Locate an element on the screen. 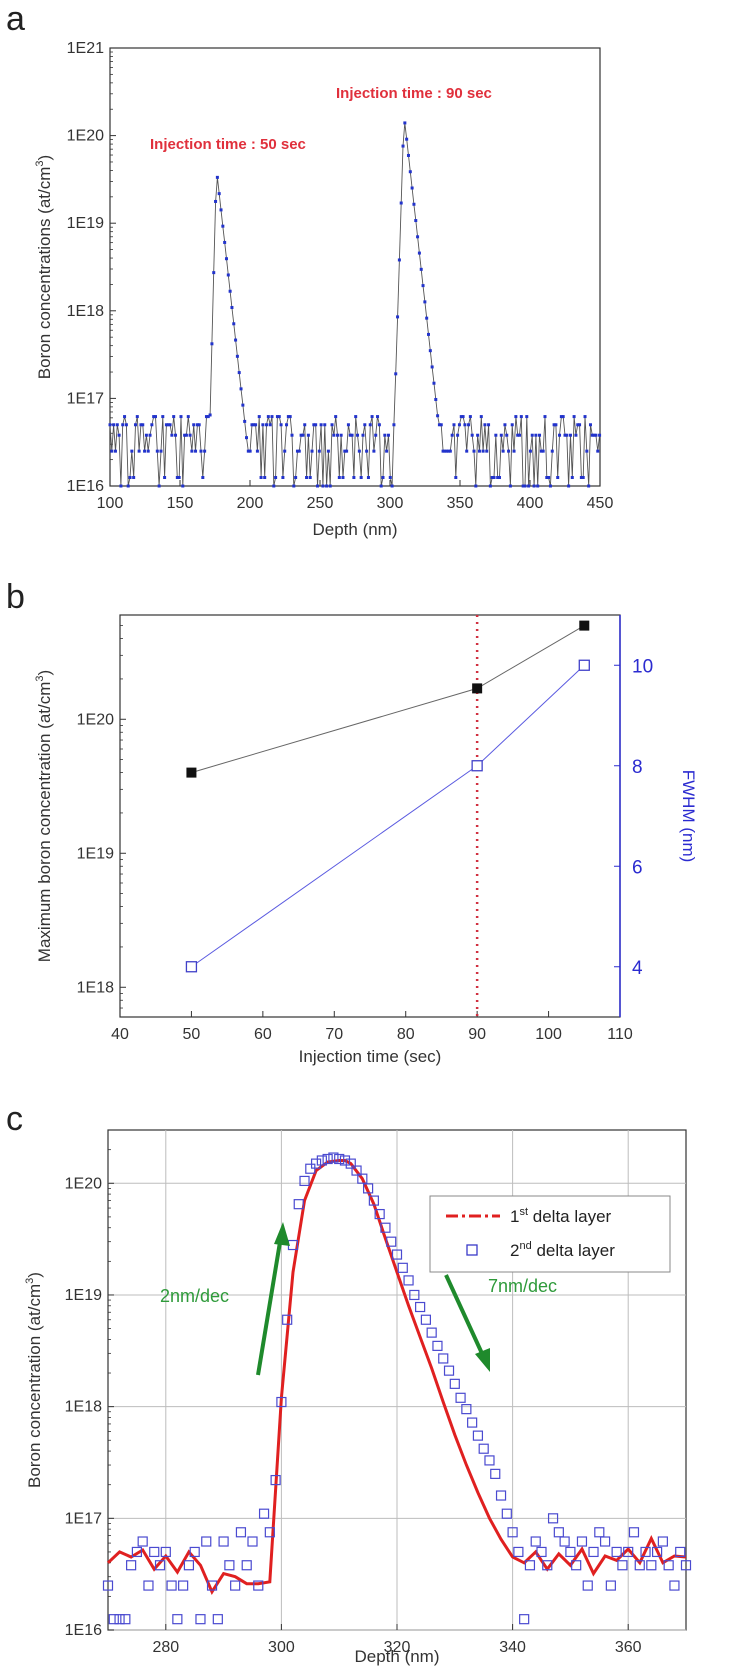  panel-c-letter: c is located at coordinates (14, 1119).